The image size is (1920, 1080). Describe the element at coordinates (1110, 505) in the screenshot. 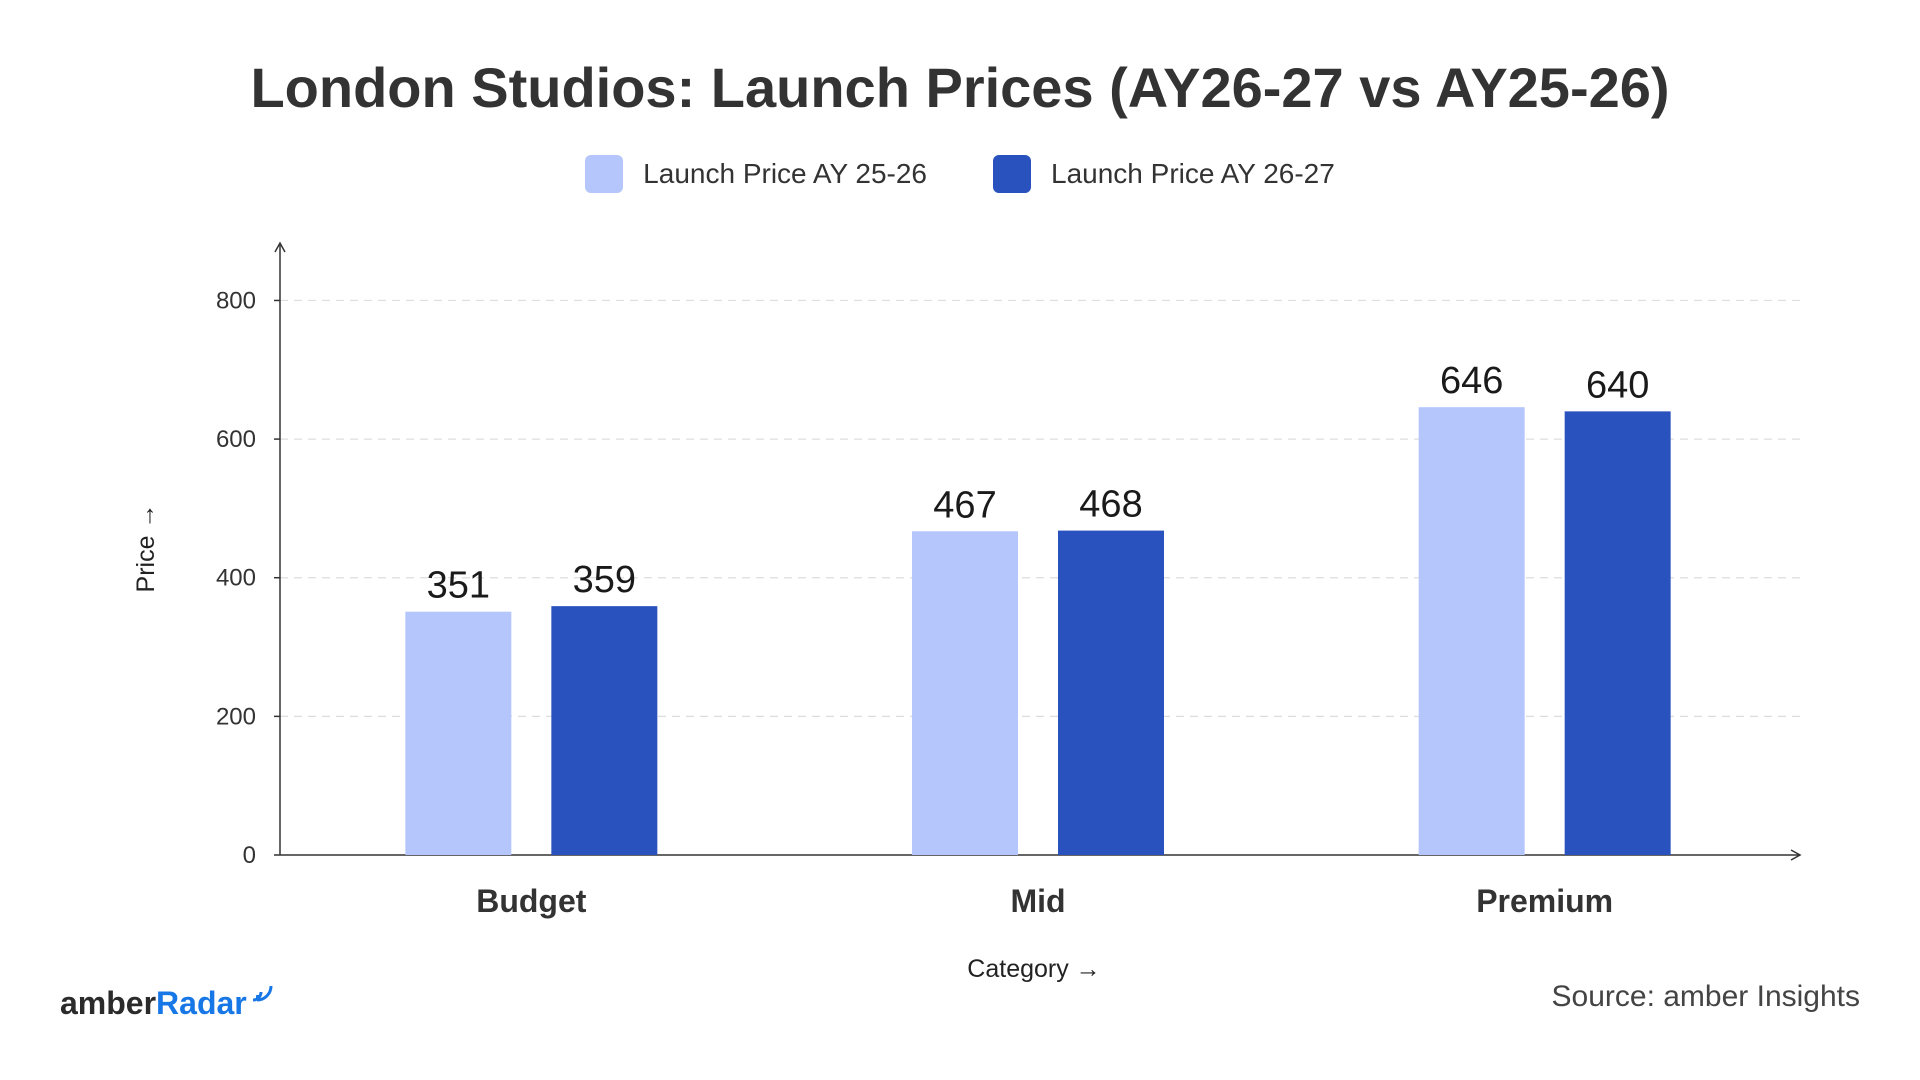

I see `data-label: 468` at that location.